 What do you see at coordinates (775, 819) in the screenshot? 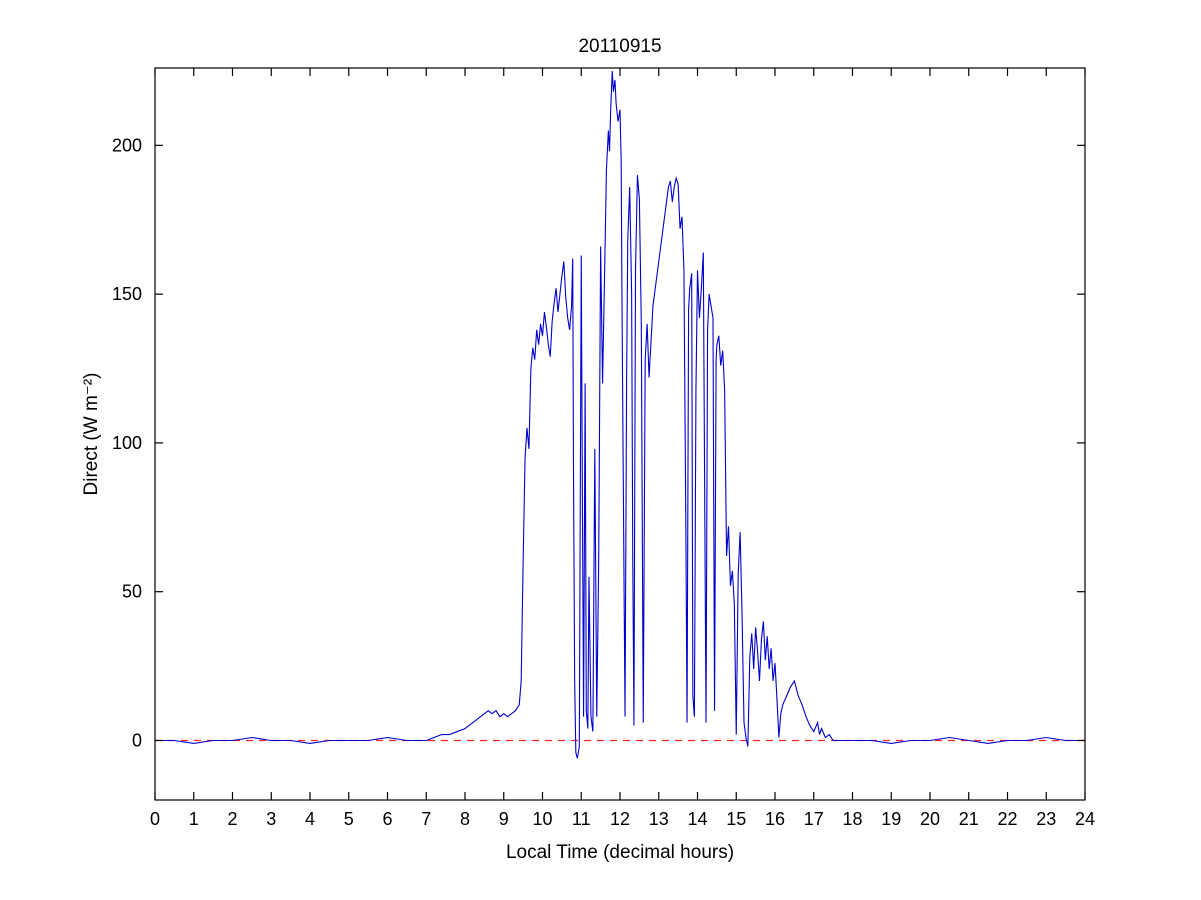
I see `x-tick-label: 16` at bounding box center [775, 819].